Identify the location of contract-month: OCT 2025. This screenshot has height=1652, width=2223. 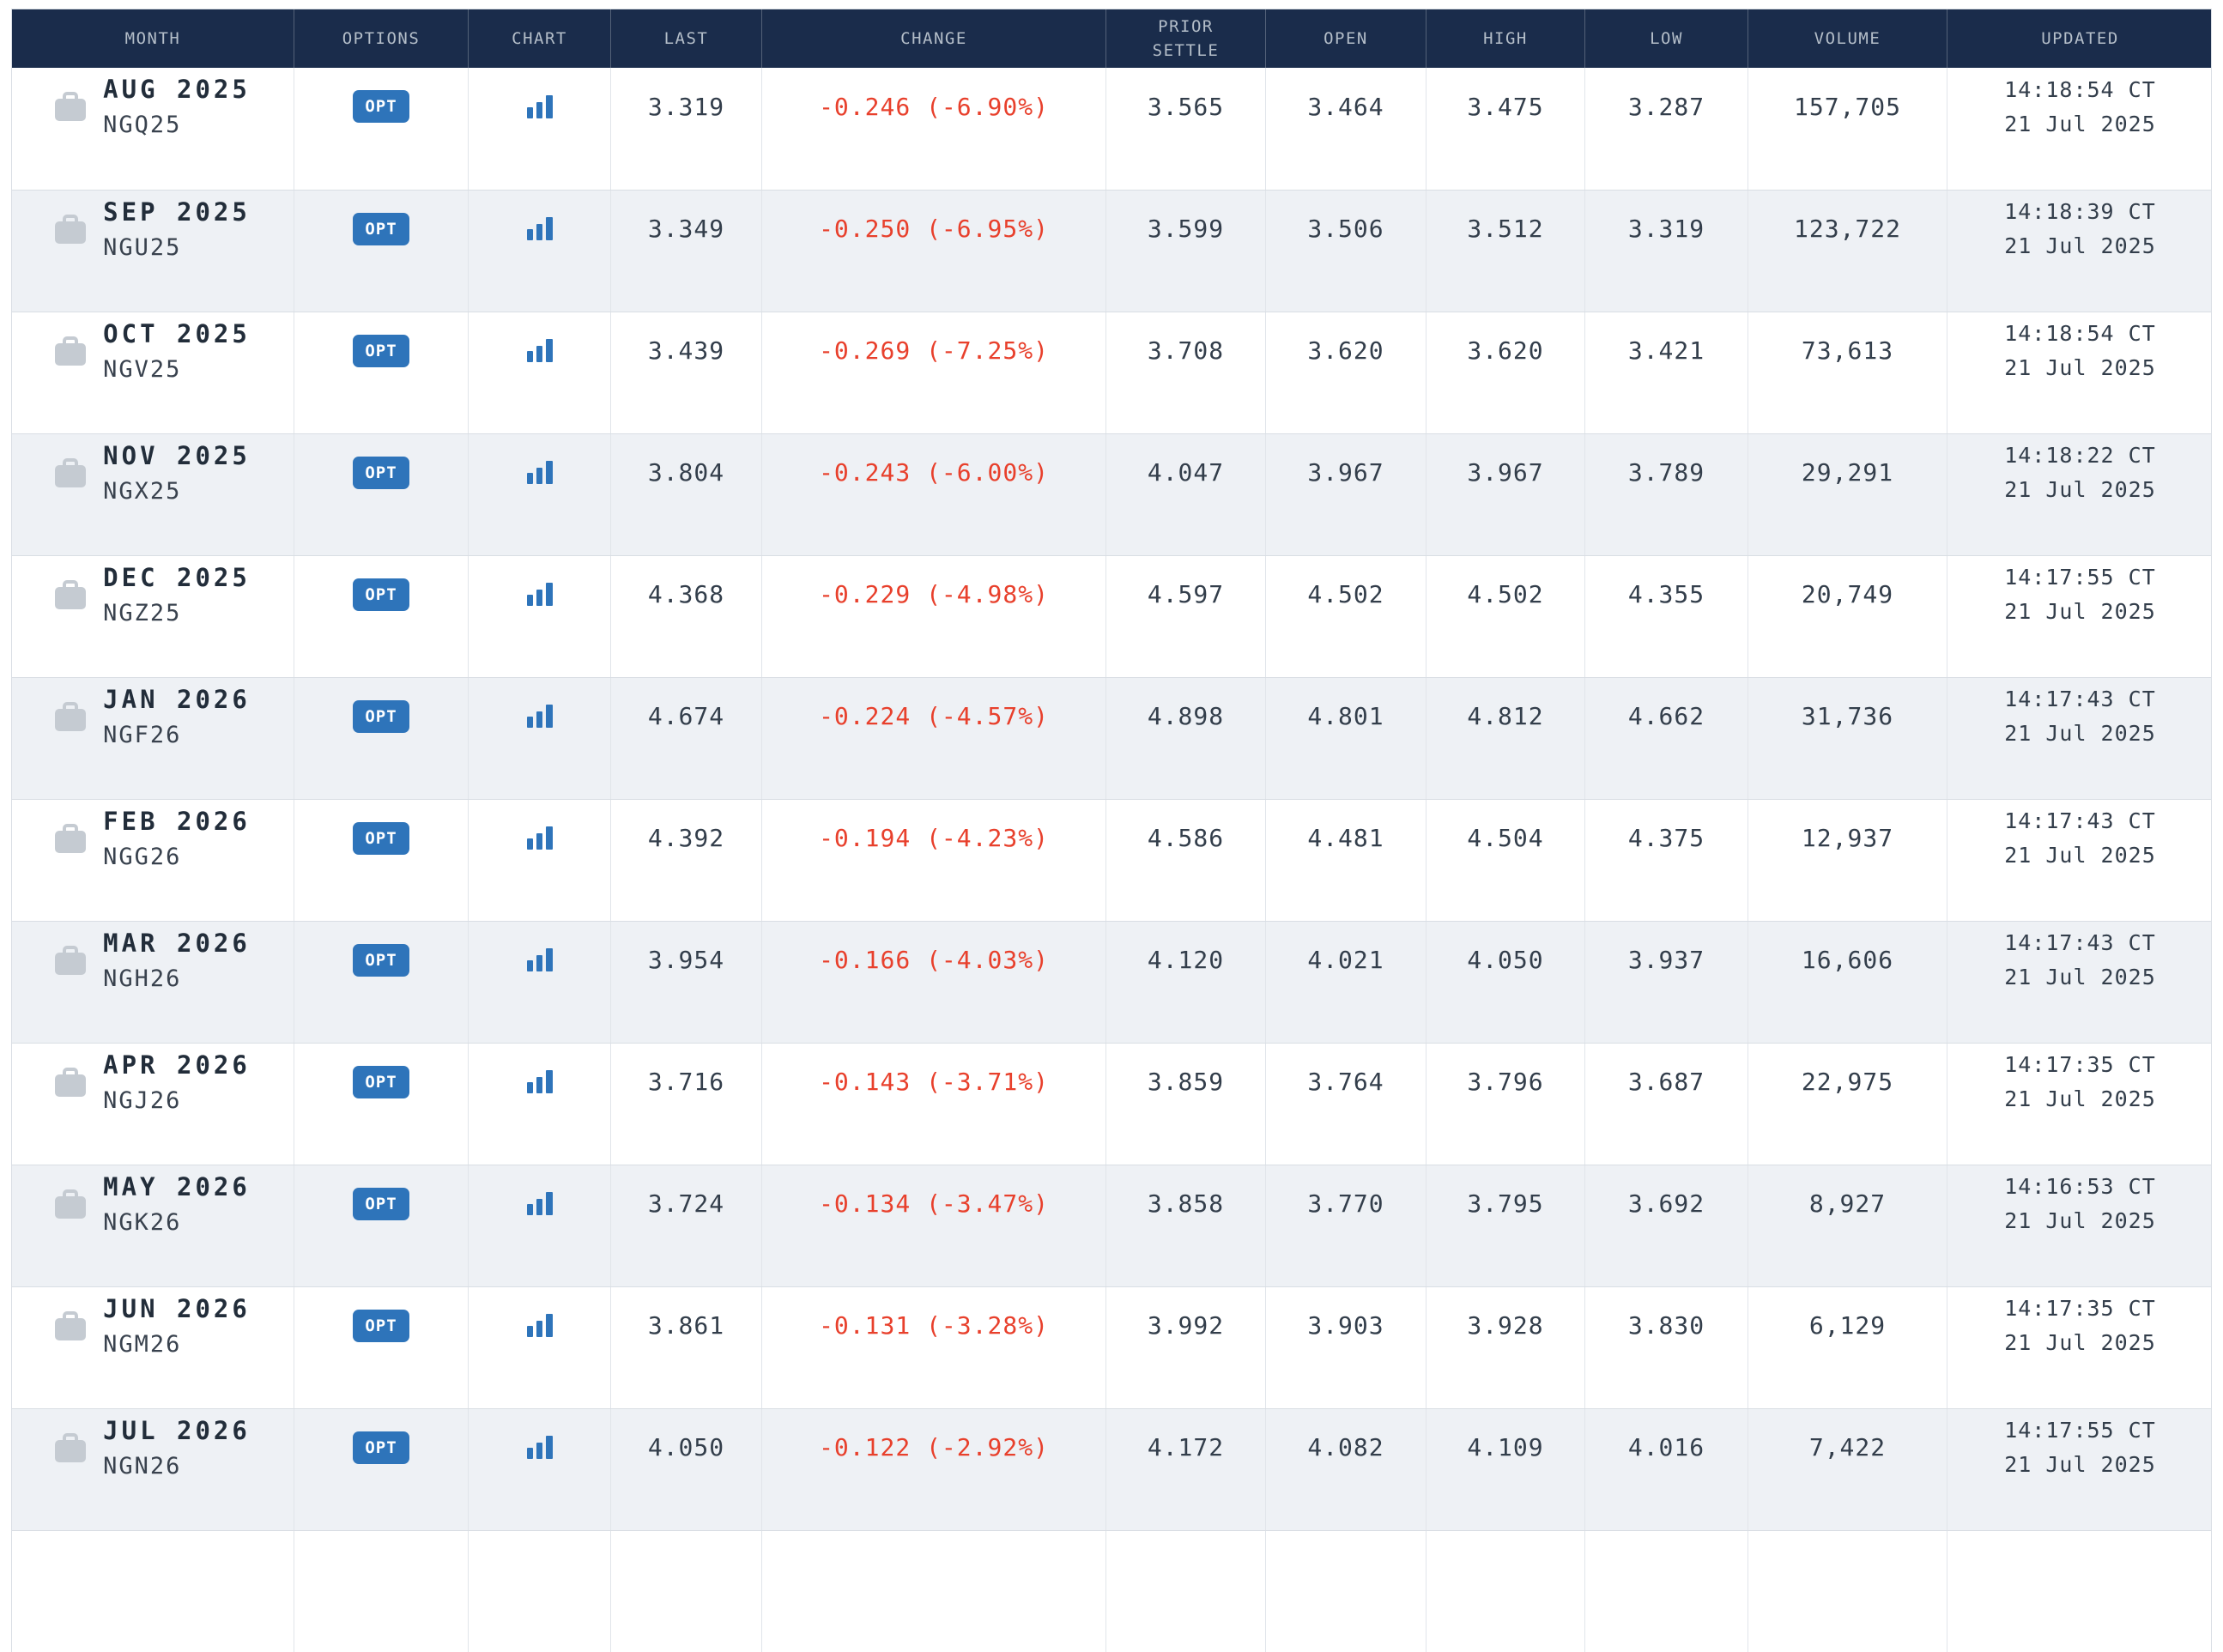
(177, 333).